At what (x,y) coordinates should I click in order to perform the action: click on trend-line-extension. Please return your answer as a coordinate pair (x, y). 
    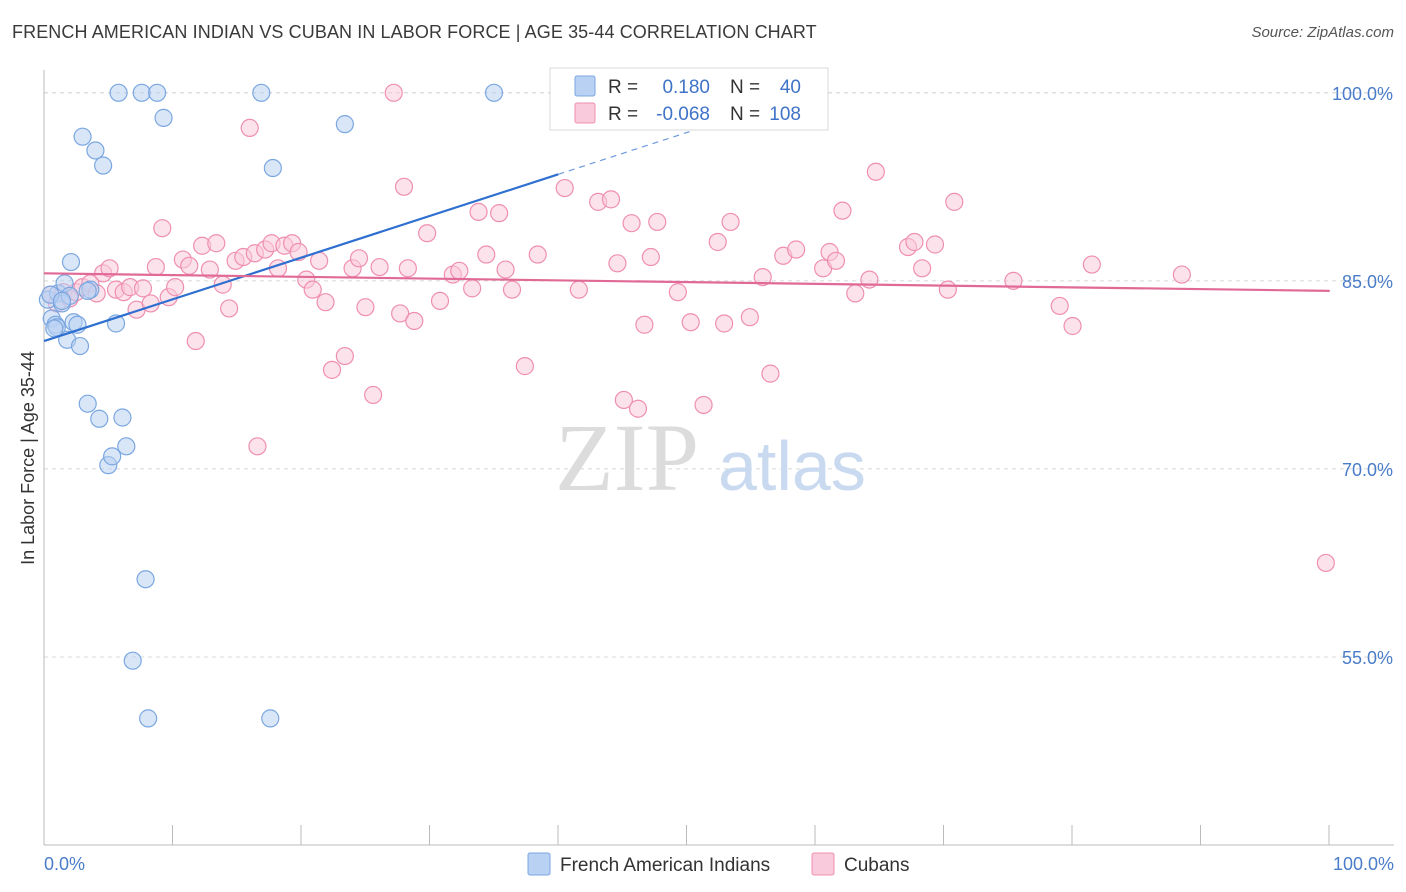
    Looking at the image, I should click on (635, 149).